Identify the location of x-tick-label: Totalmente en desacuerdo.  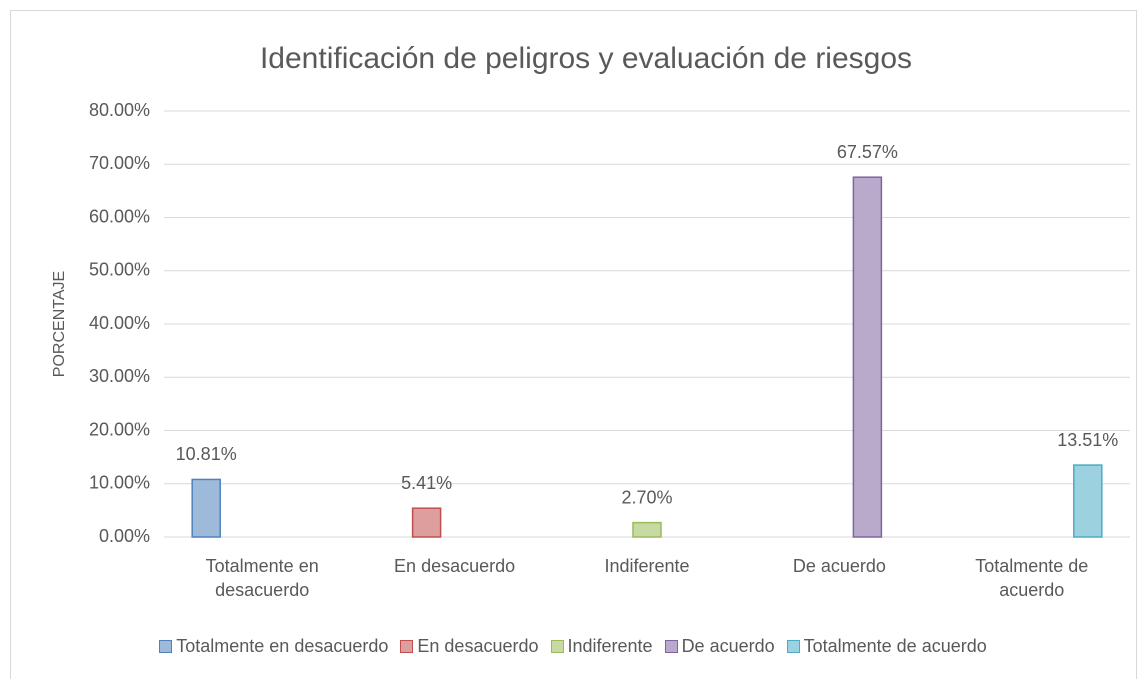
(262, 578).